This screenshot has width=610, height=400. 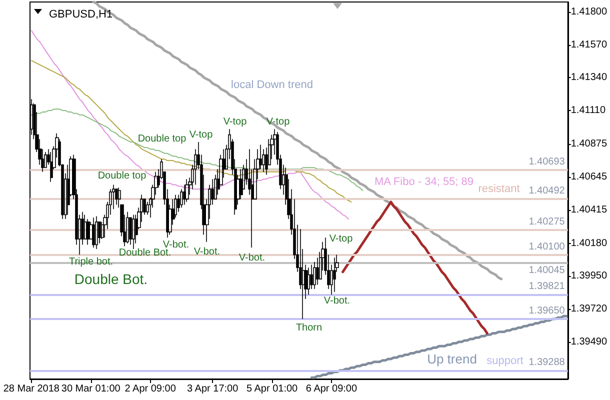 What do you see at coordinates (452, 359) in the screenshot?
I see `annotation: Up trend` at bounding box center [452, 359].